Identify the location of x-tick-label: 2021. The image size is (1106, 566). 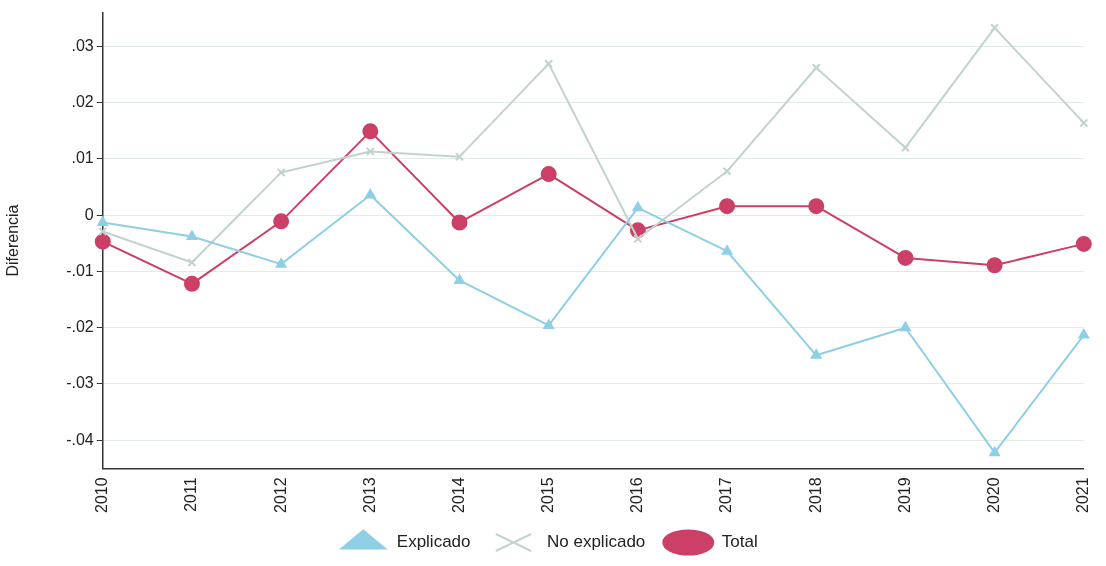
(1083, 495).